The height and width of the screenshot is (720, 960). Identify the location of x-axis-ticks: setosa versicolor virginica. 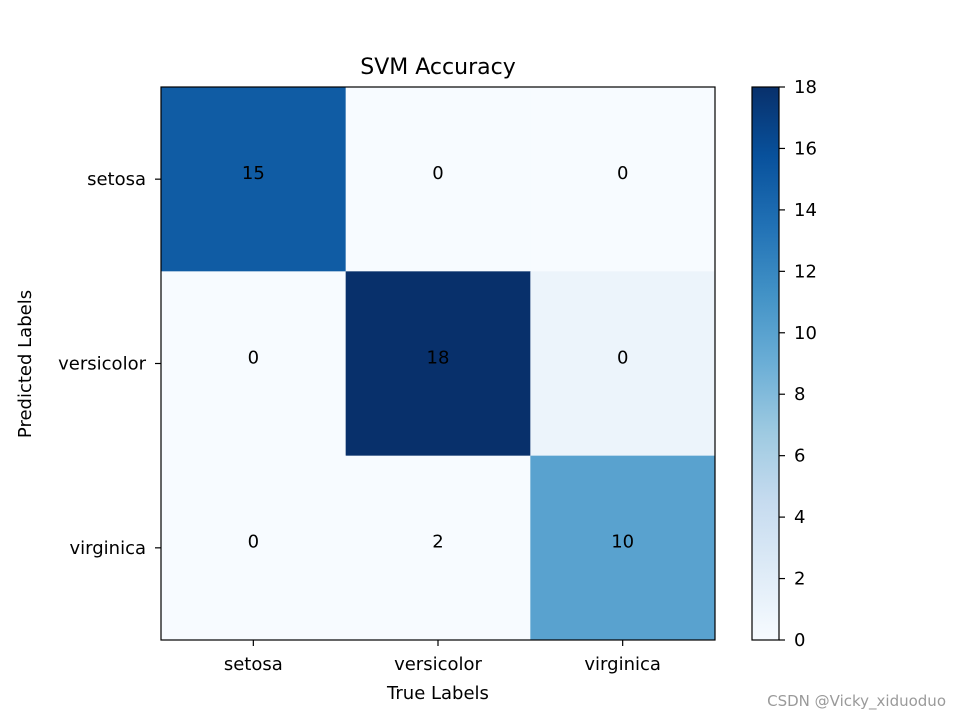
(442, 657).